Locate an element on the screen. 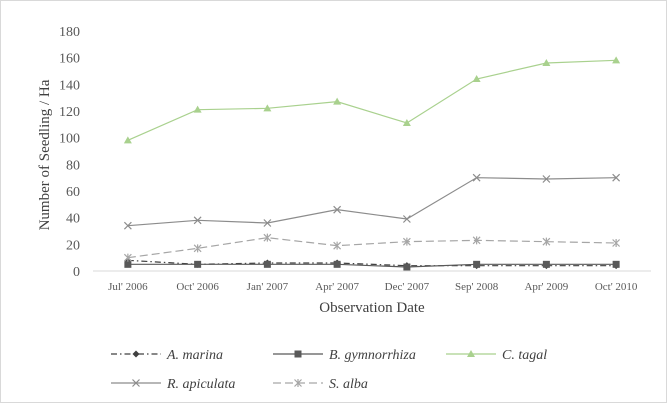 The image size is (667, 404). legend-label: R. apiculata is located at coordinates (200, 384).